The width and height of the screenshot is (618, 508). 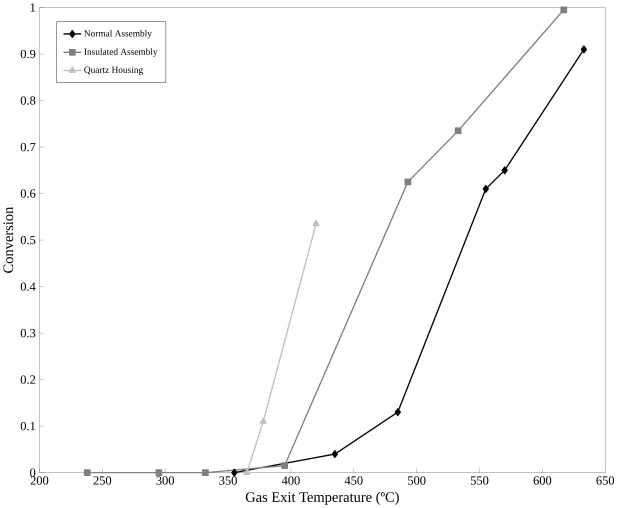 What do you see at coordinates (103, 480) in the screenshot?
I see `x-tick-label: 250` at bounding box center [103, 480].